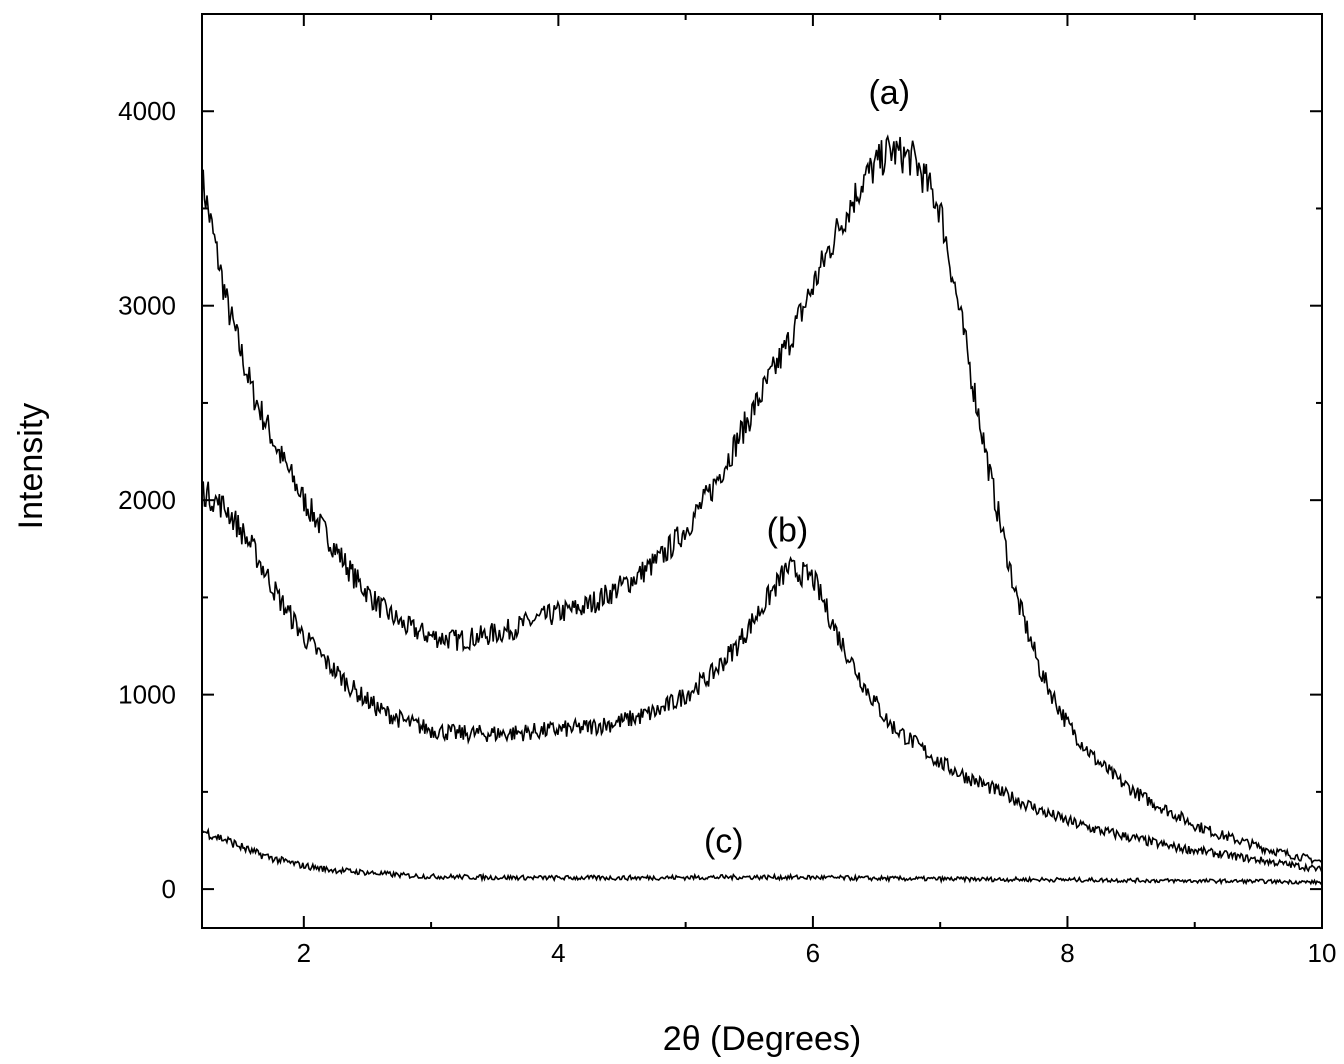 The image size is (1344, 1064). What do you see at coordinates (788, 530) in the screenshot?
I see `series-label: (b)` at bounding box center [788, 530].